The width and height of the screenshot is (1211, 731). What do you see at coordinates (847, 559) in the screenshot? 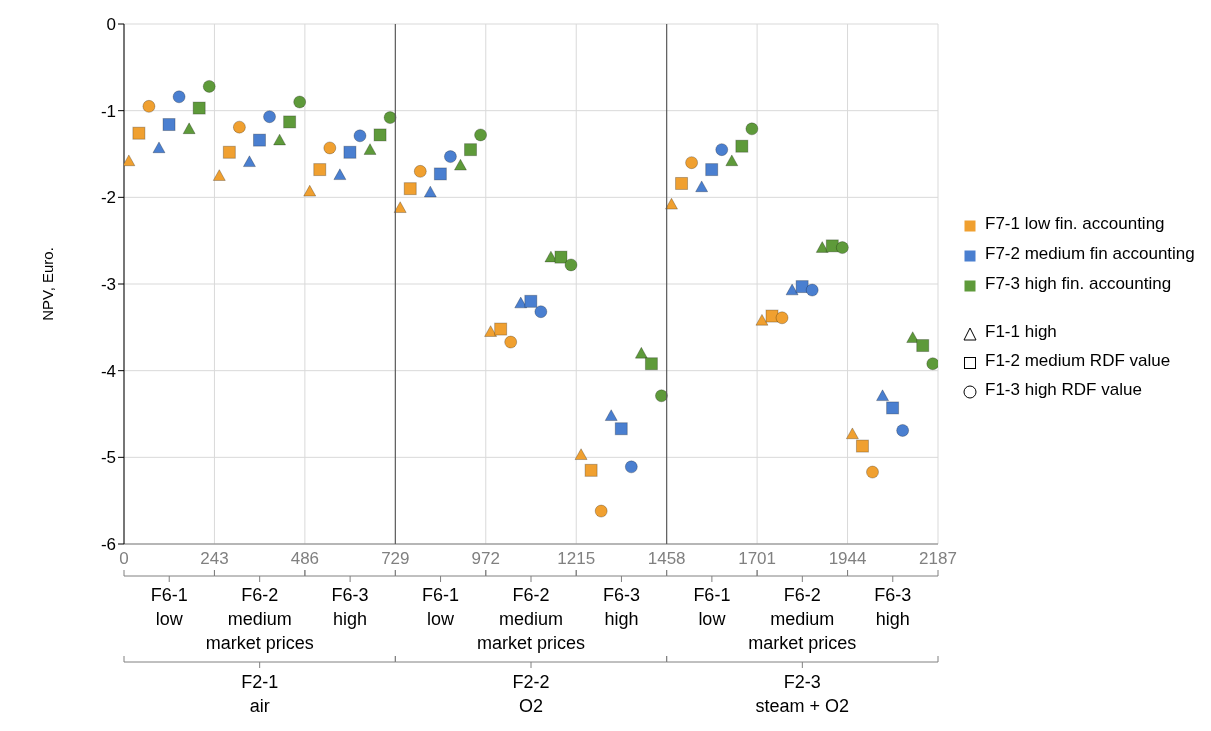
I see `x-tick-label: 1944` at bounding box center [847, 559].